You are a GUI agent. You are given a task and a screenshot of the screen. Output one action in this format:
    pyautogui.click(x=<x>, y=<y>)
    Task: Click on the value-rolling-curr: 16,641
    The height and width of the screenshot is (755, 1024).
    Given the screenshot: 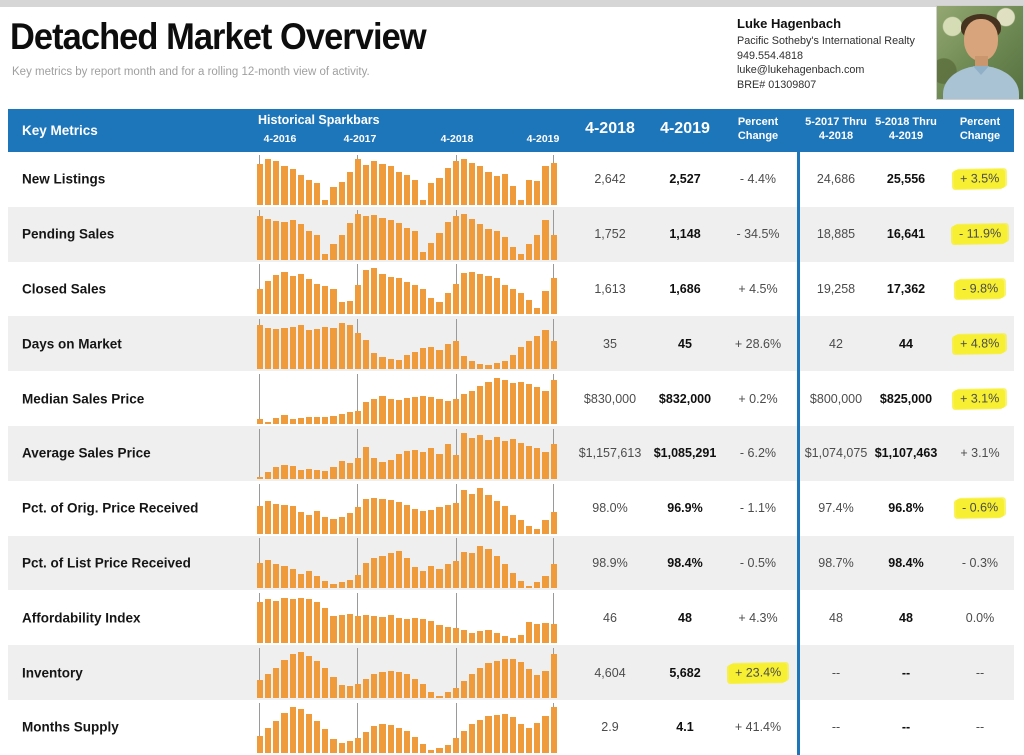 What is the action you would take?
    pyautogui.click(x=906, y=234)
    